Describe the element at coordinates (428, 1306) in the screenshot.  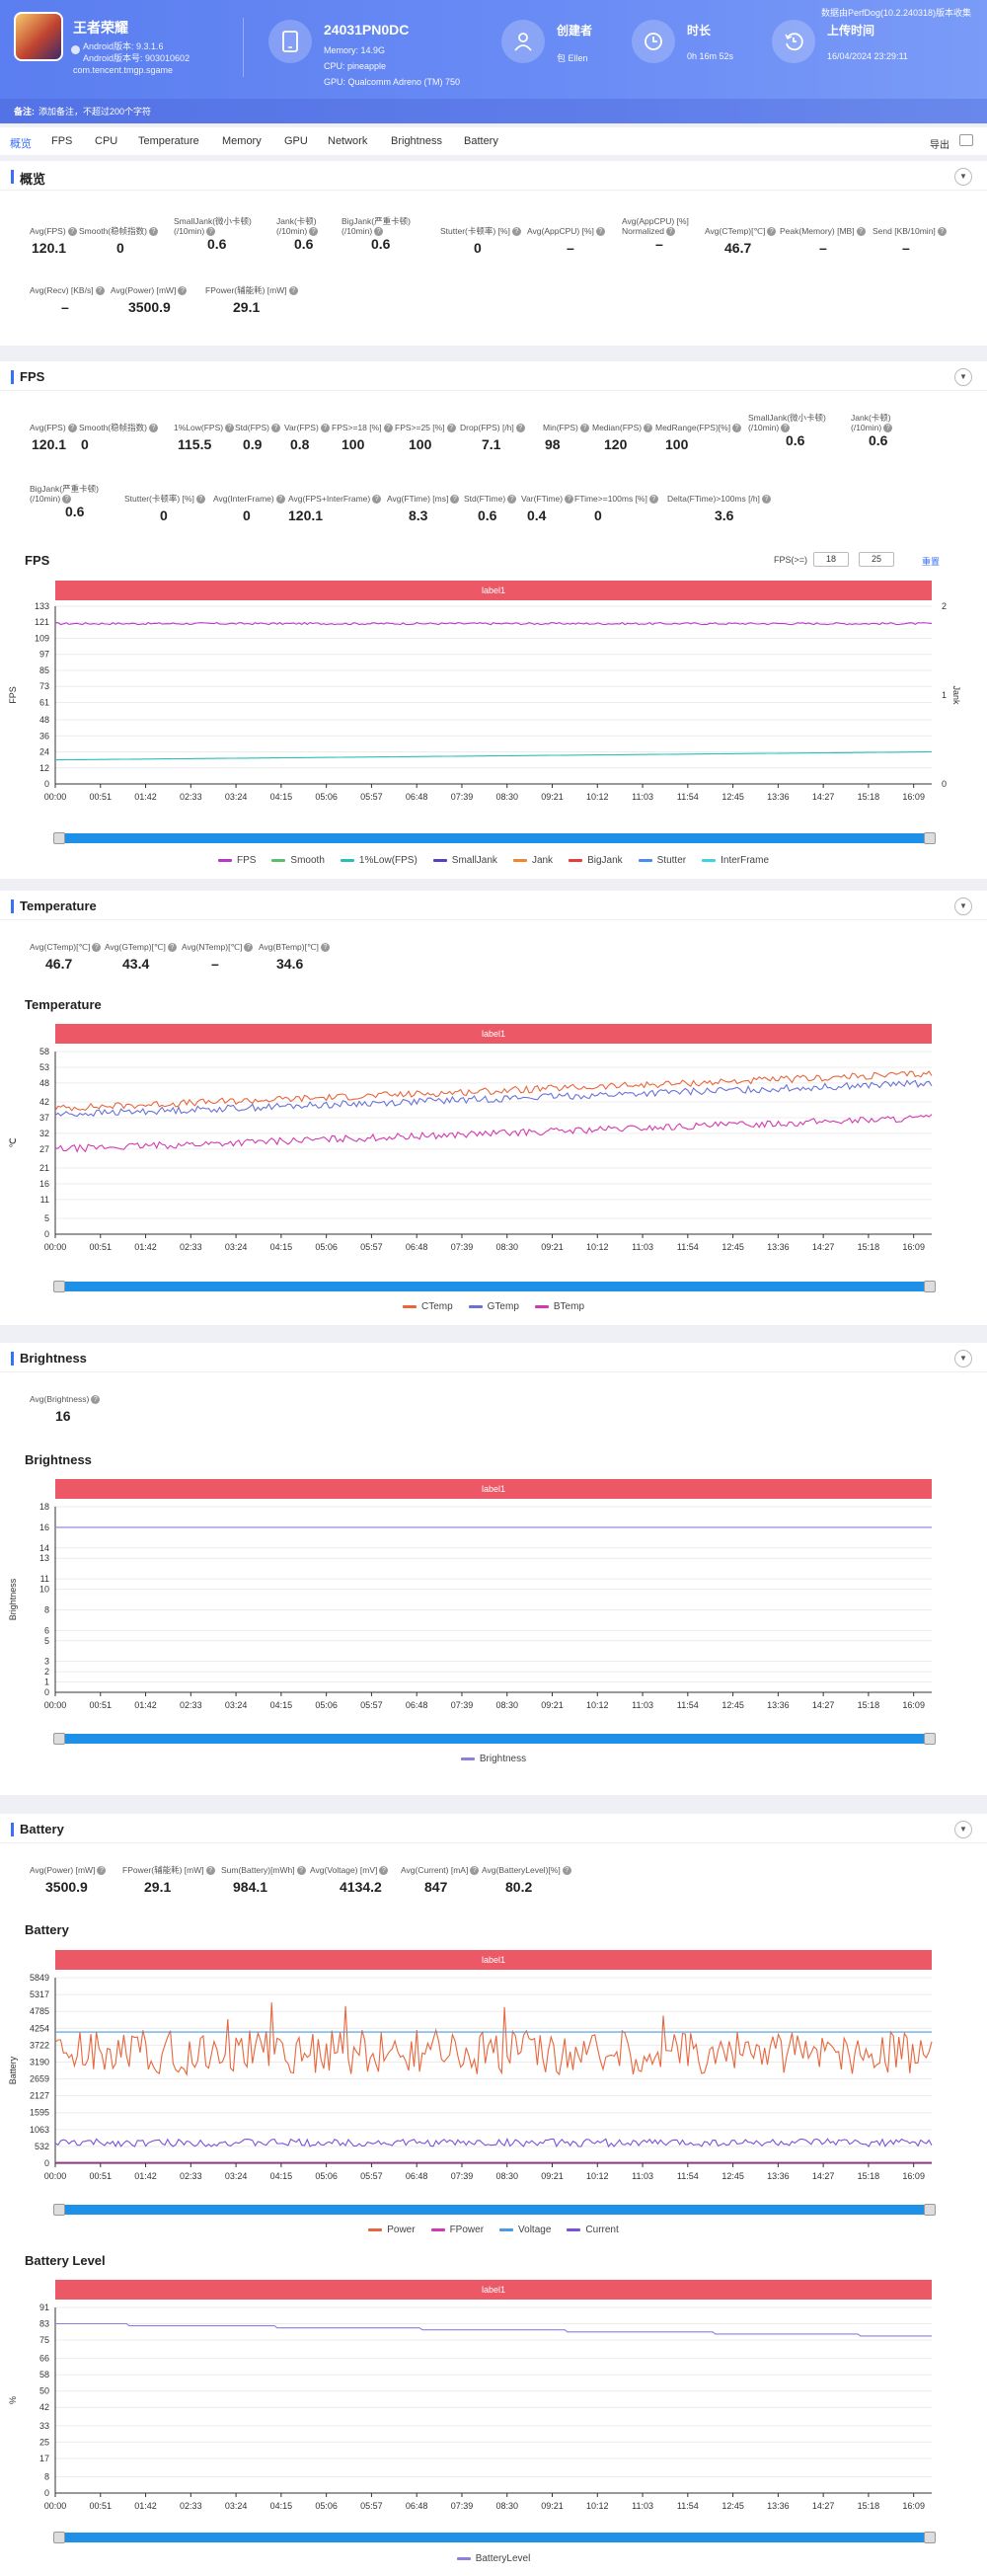
I see `legend-item: CTemp` at that location.